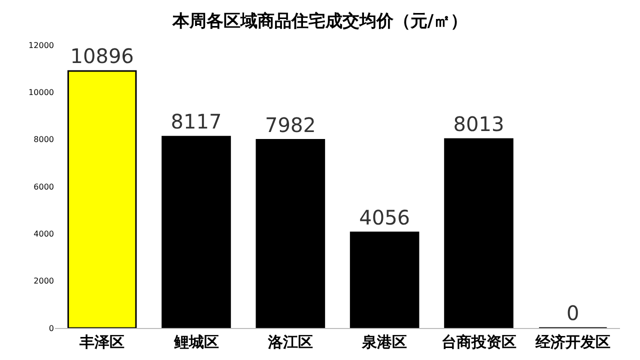  What do you see at coordinates (44, 139) in the screenshot?
I see `y-tick-label: 8000` at bounding box center [44, 139].